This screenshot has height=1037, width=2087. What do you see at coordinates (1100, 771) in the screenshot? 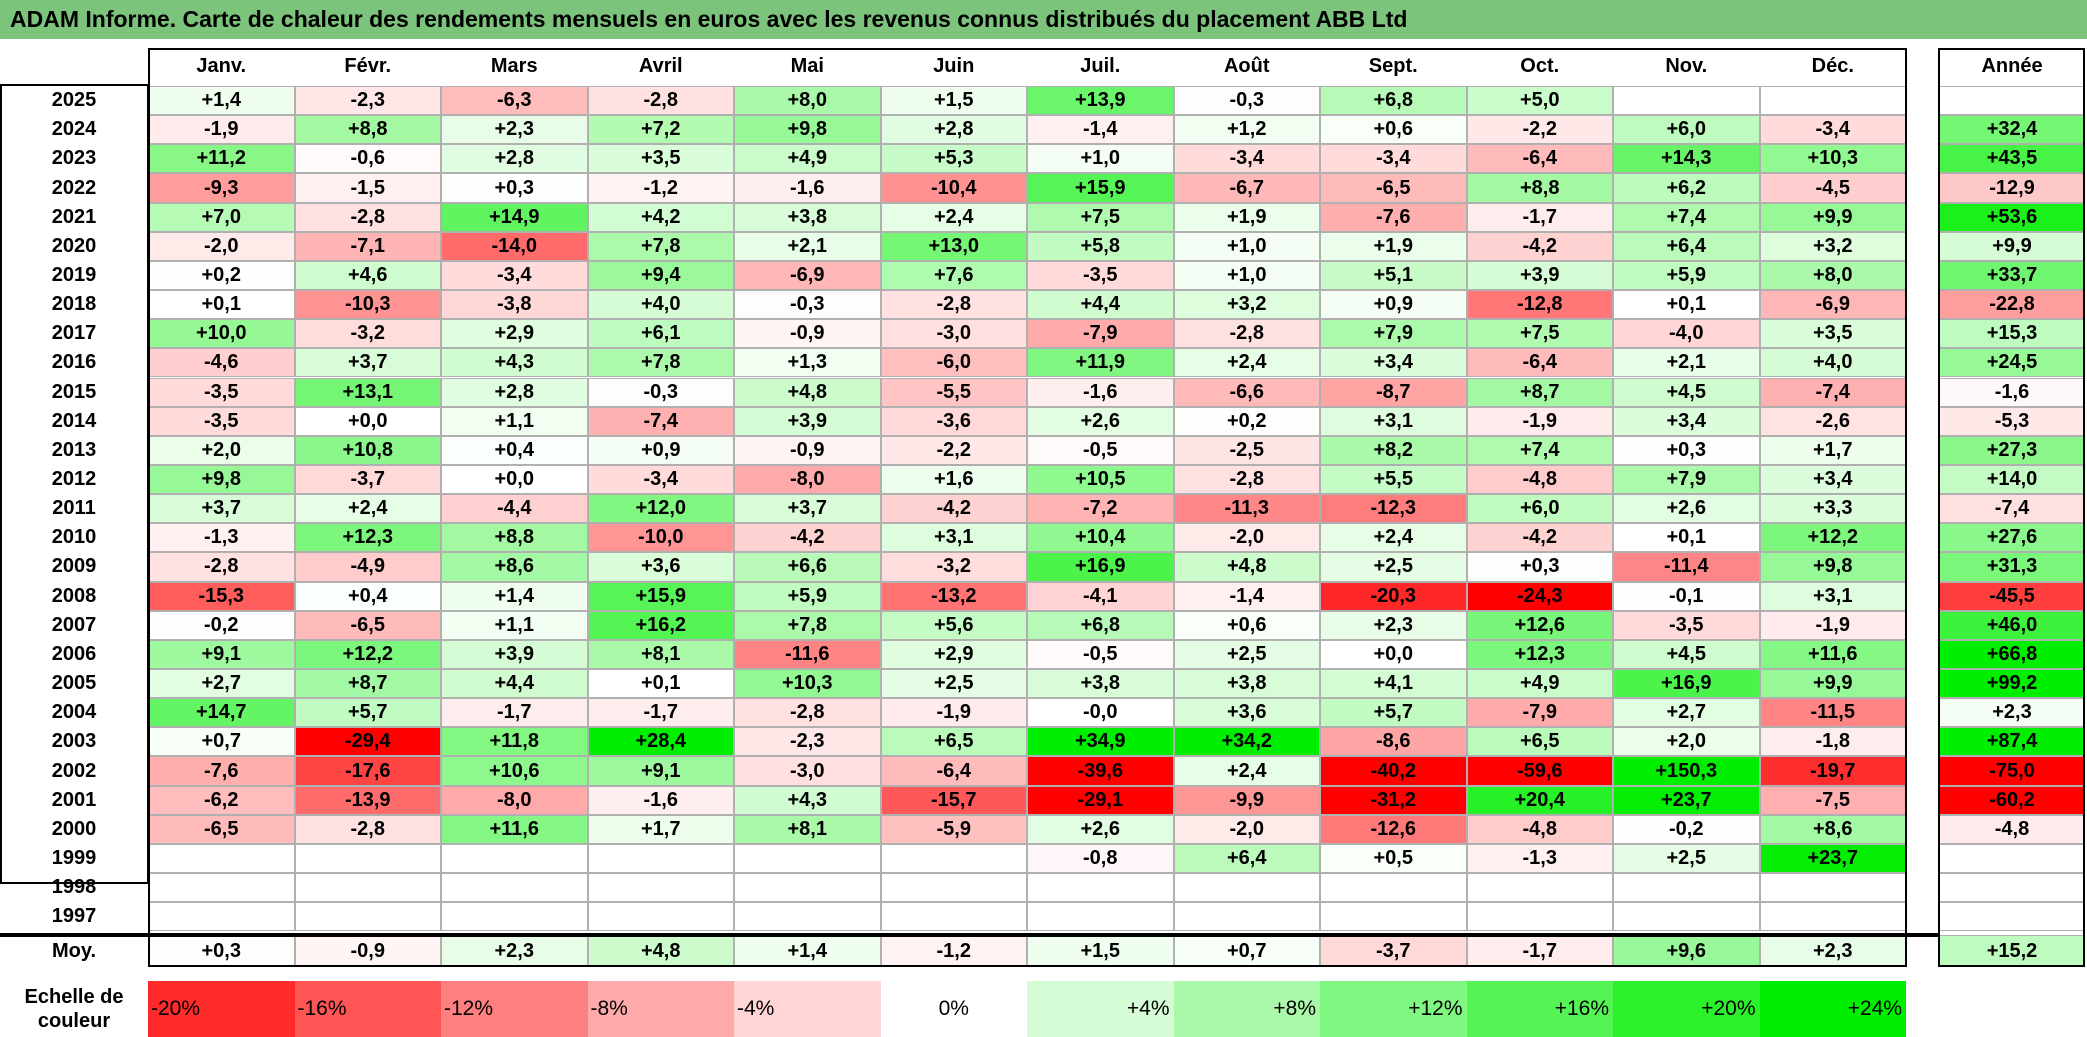
I see `heatmap-cell: -39,6` at bounding box center [1100, 771].